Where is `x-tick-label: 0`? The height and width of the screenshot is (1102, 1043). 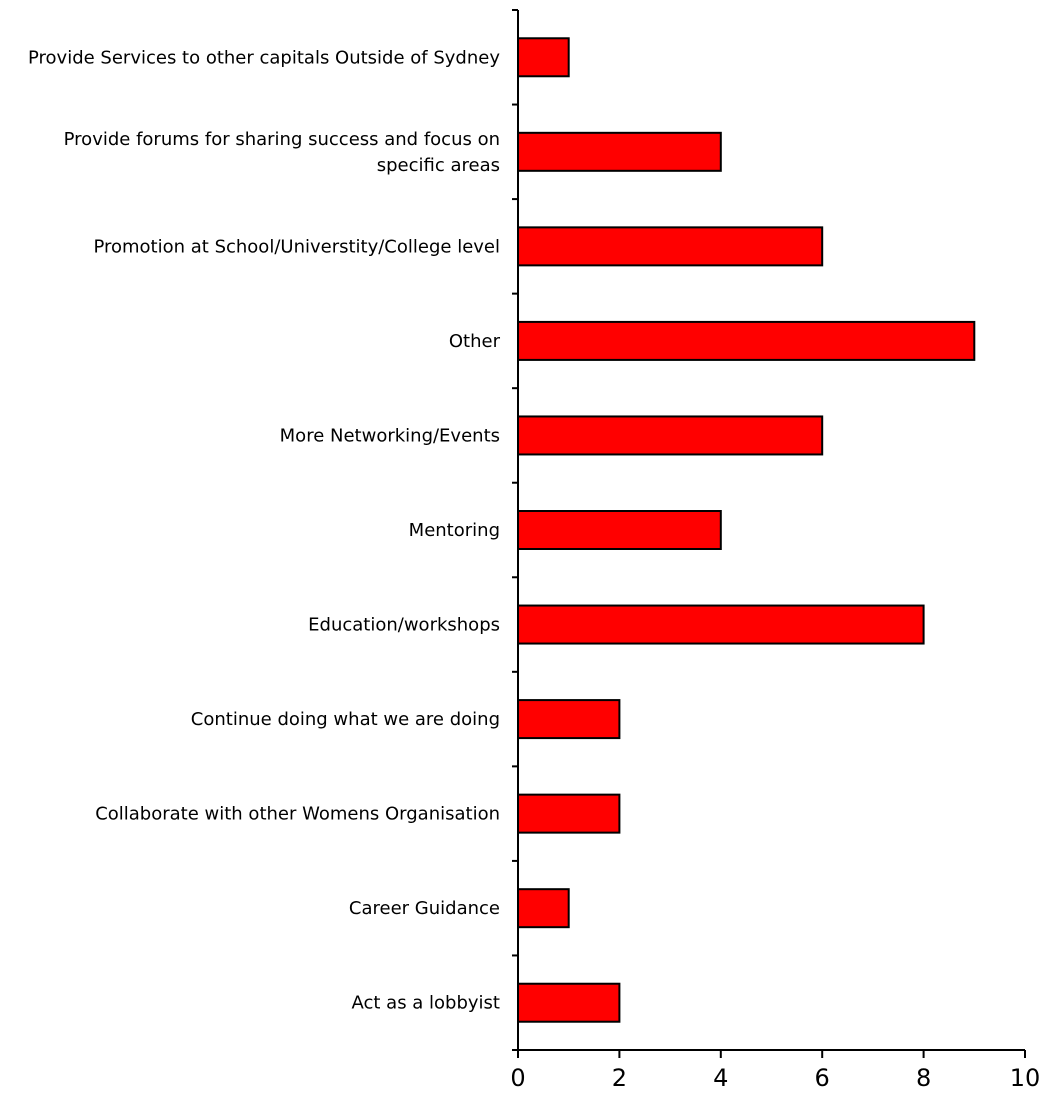 x-tick-label: 0 is located at coordinates (517, 1078).